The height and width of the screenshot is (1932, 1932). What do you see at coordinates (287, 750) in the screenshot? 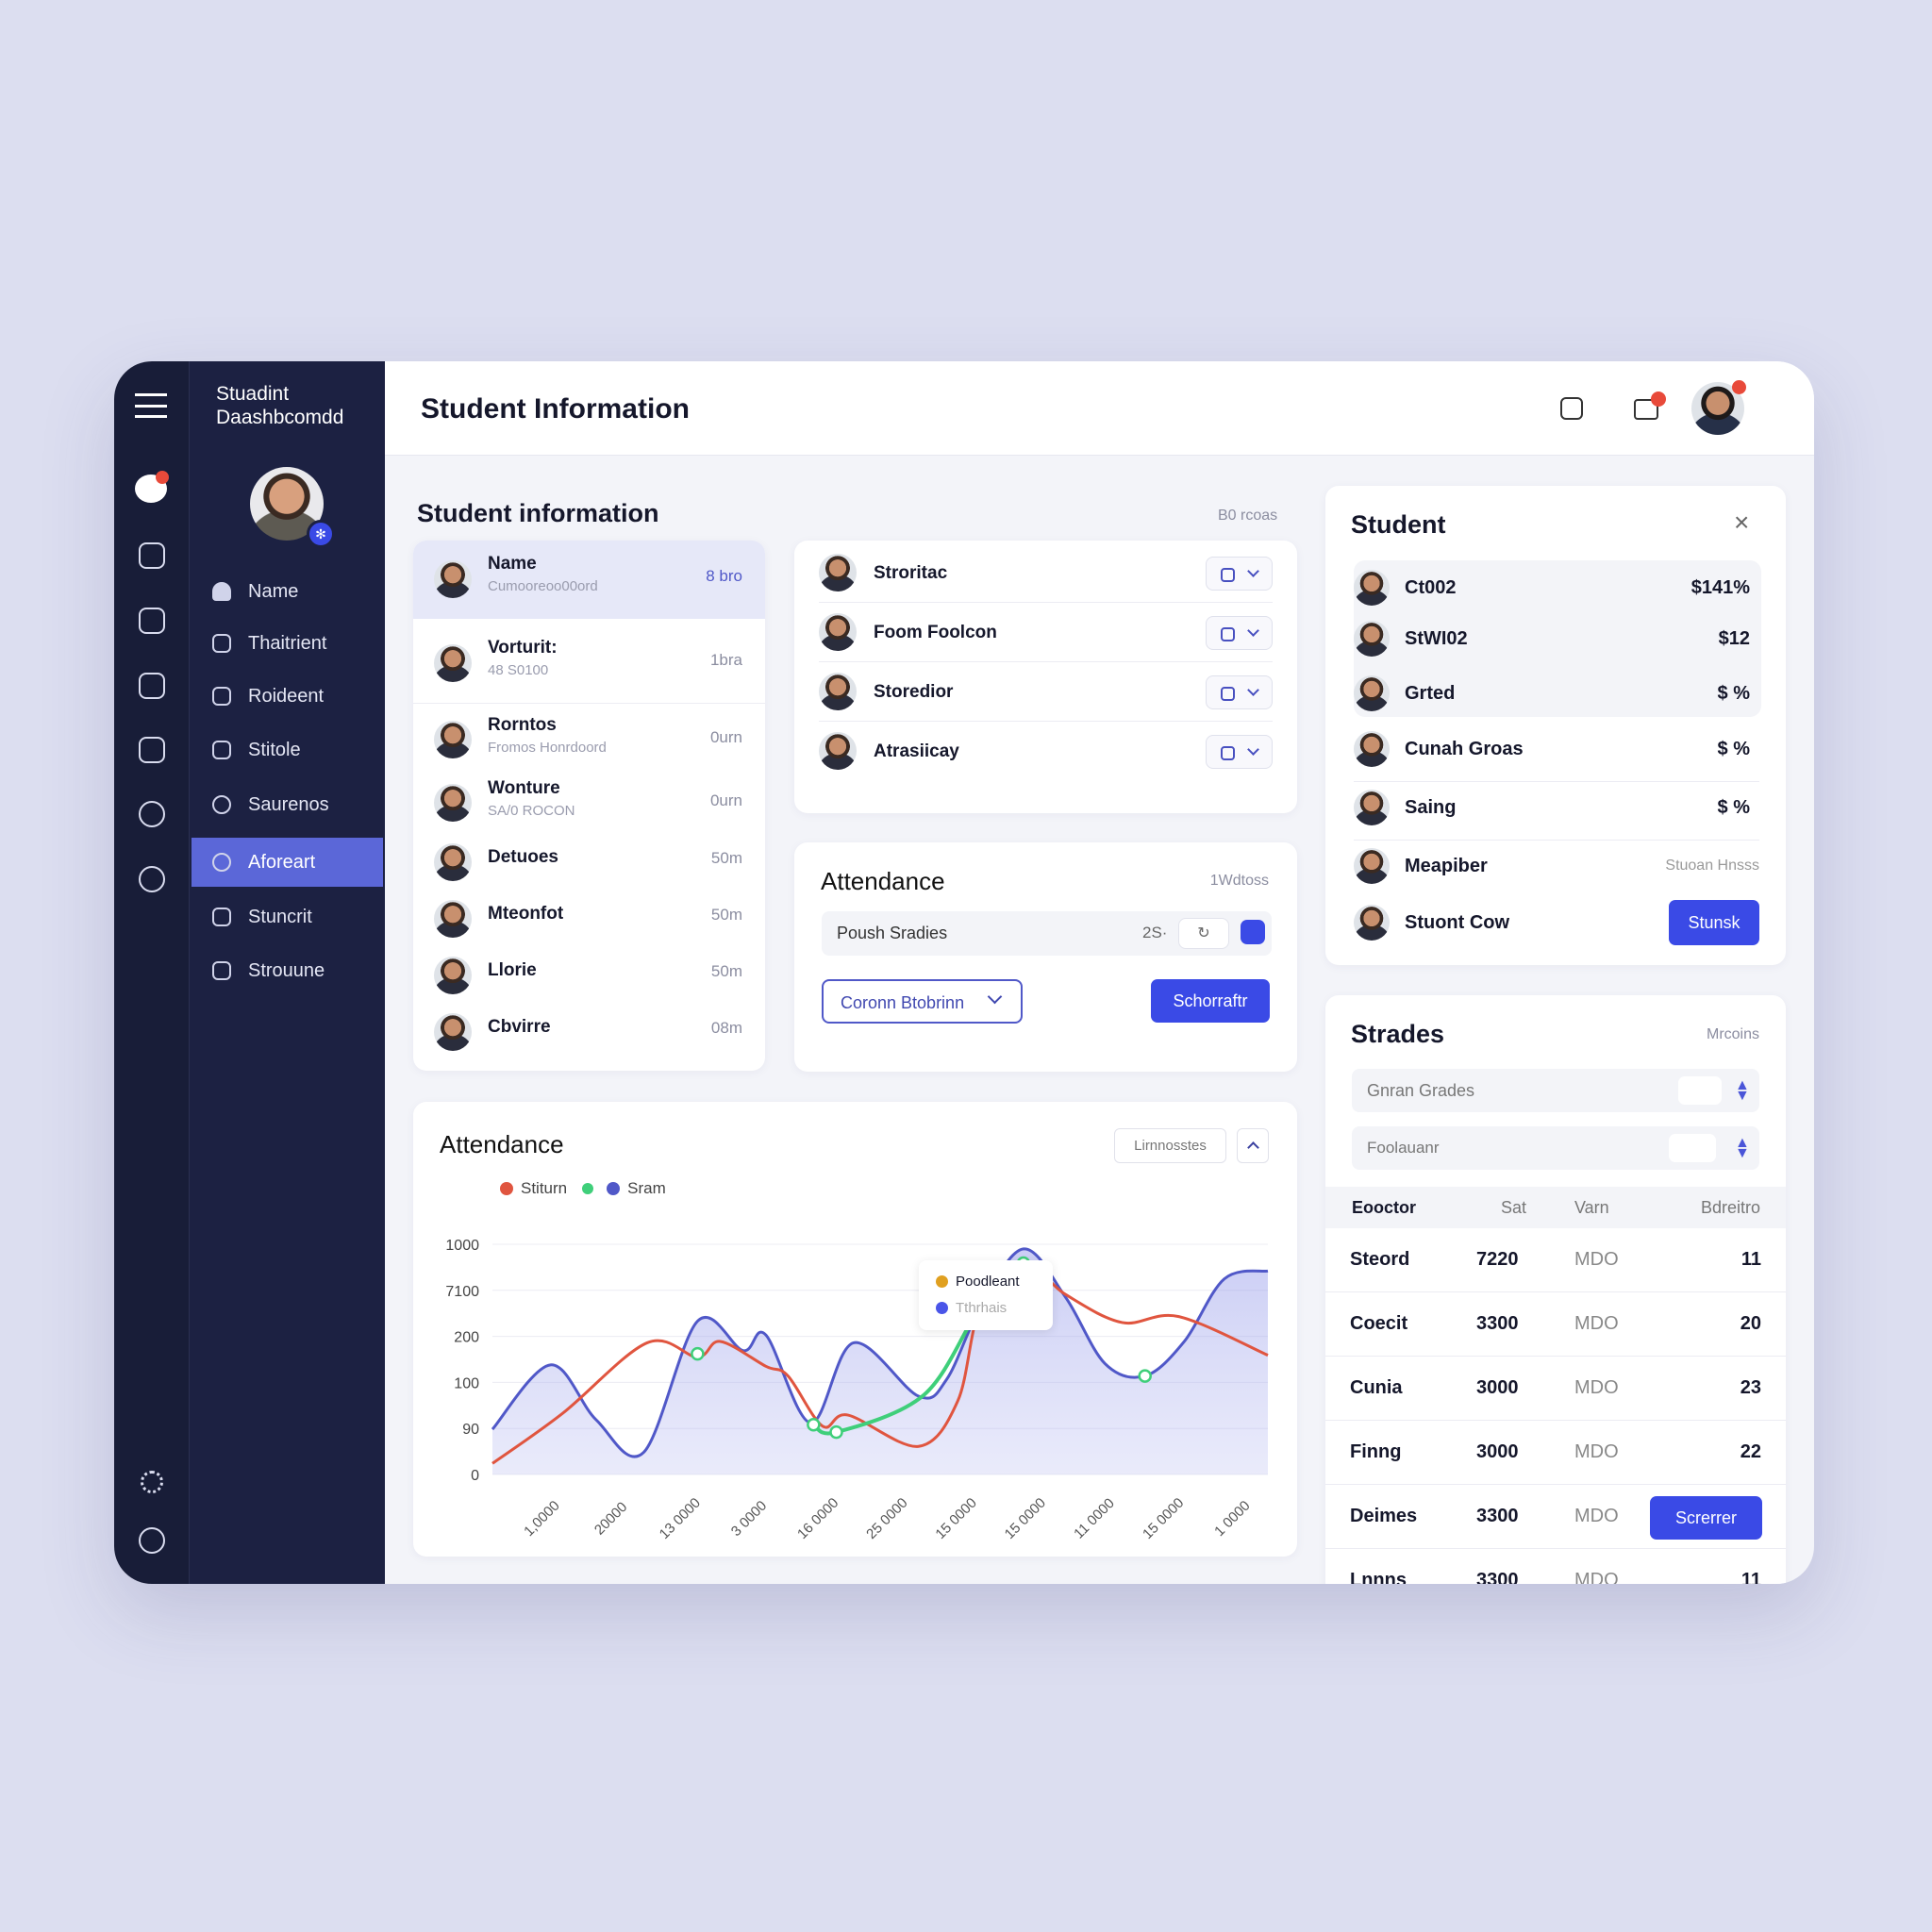
I see `sidebar-item-stitole: Stitole` at bounding box center [287, 750].